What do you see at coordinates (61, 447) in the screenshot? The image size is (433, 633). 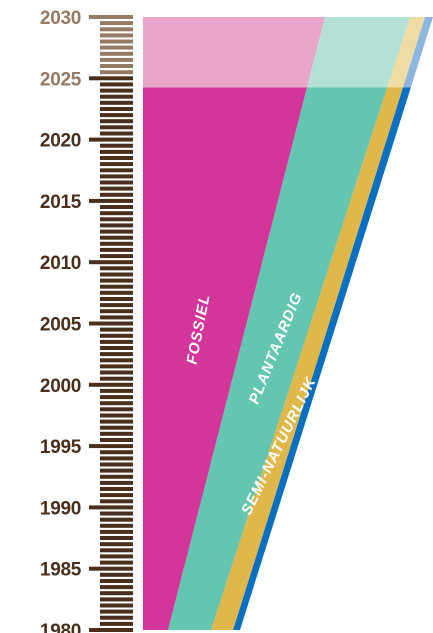 I see `year-label-1995: 1995` at bounding box center [61, 447].